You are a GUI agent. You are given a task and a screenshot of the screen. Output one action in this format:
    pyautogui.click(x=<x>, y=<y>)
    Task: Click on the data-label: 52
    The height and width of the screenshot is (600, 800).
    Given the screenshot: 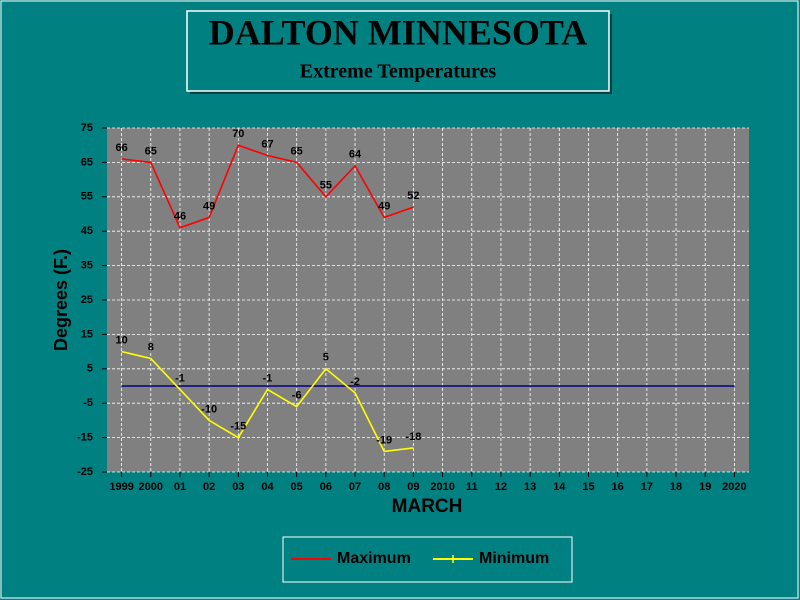 What is the action you would take?
    pyautogui.click(x=413, y=196)
    